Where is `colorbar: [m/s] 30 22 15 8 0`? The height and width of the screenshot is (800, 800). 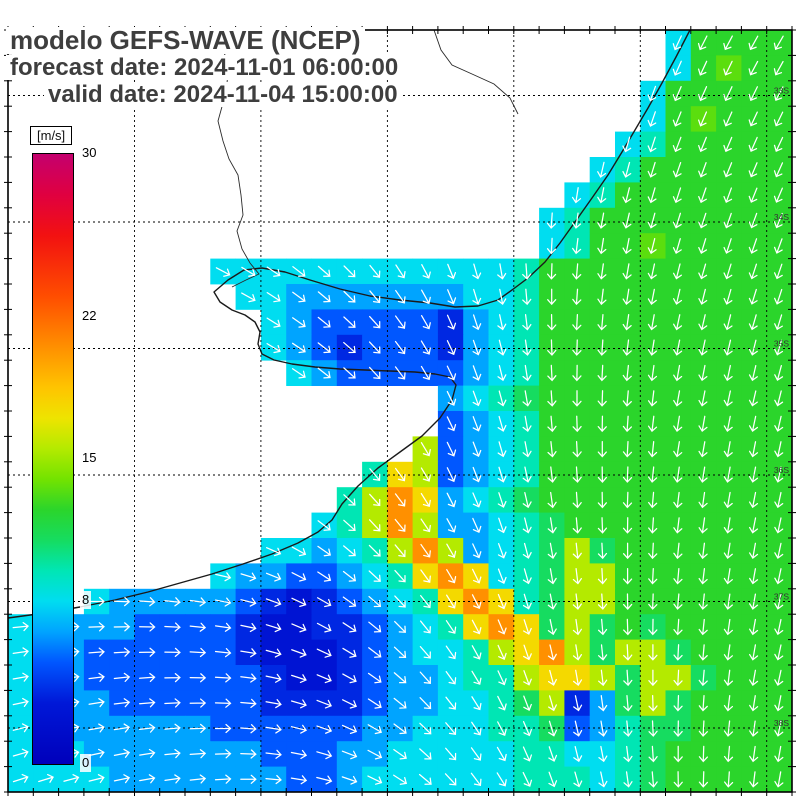 colorbar: [m/s] 30 22 15 8 0 is located at coordinates (90, 456).